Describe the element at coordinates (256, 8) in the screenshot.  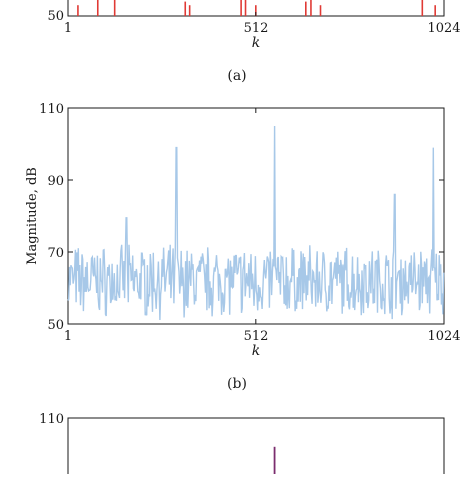
I see `panel-a-series` at that location.